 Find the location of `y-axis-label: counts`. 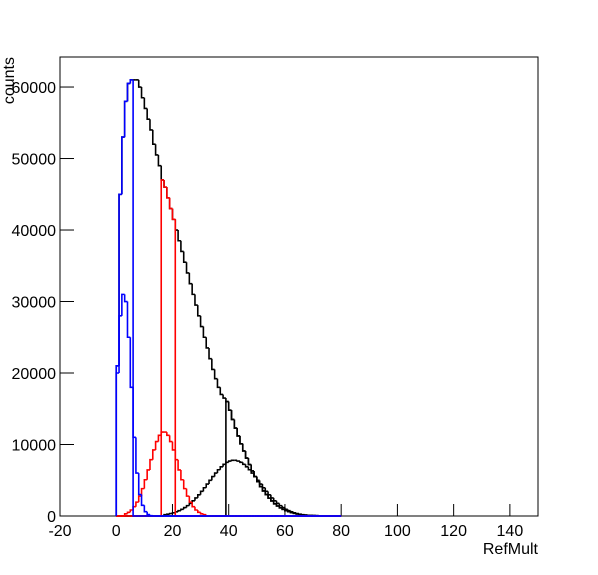

y-axis-label: counts is located at coordinates (9, 80).